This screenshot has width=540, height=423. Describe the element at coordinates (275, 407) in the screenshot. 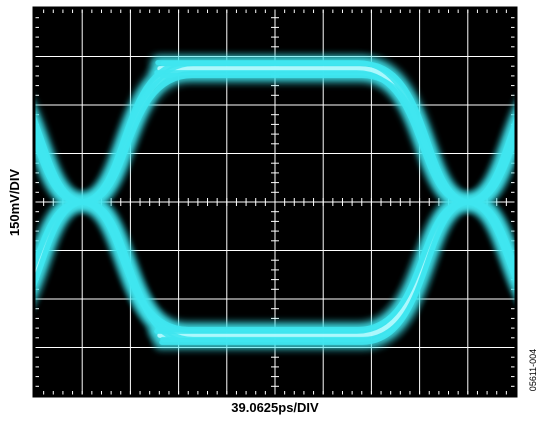

I see `x-axis-label: 39.0625ps/DIV` at that location.